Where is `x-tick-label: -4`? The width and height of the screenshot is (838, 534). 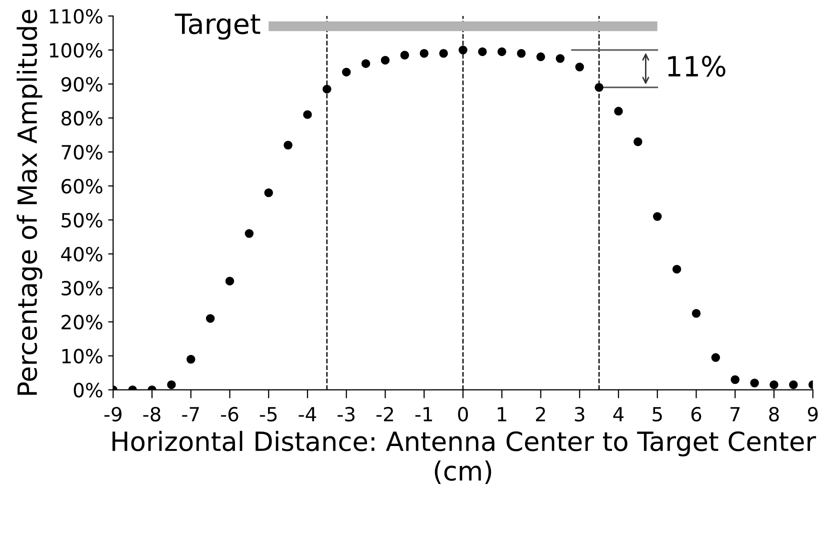
x-tick-label: -4 is located at coordinates (307, 414).